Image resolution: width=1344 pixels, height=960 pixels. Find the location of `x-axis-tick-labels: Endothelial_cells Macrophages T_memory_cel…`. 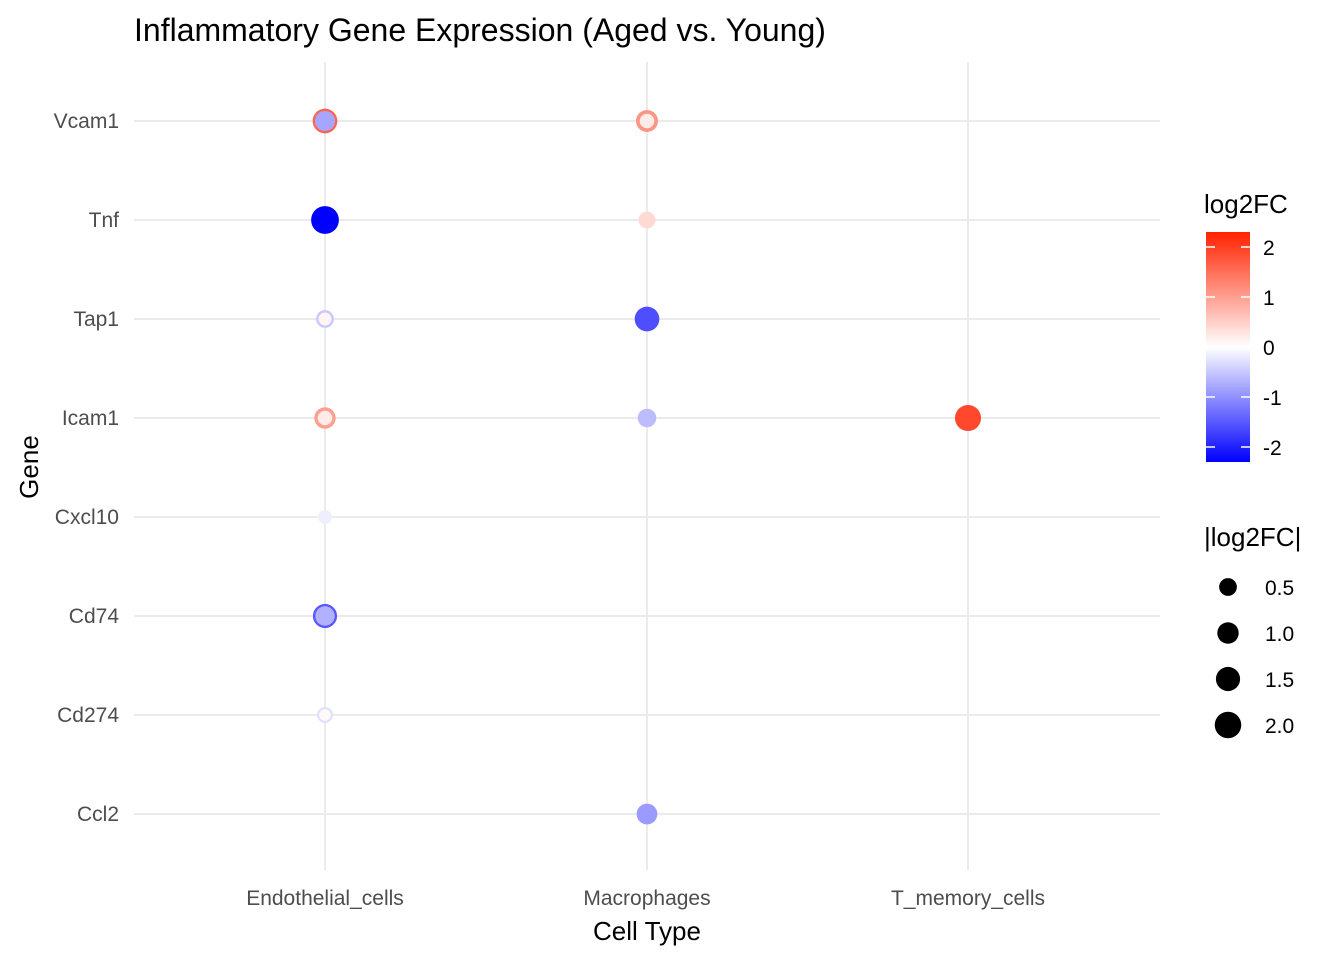

x-axis-tick-labels: Endothelial_cells Macrophages T_memory_cel… is located at coordinates (645, 898).